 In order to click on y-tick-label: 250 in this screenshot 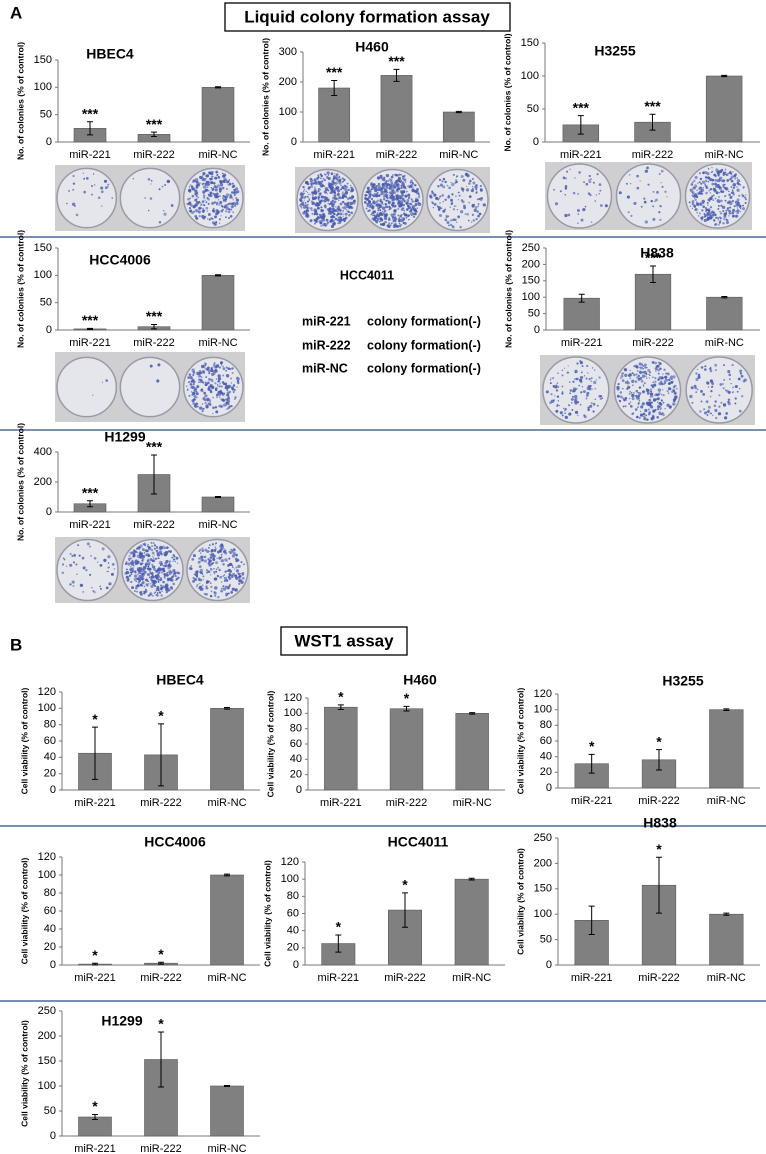, I will do `click(47, 1011)`.